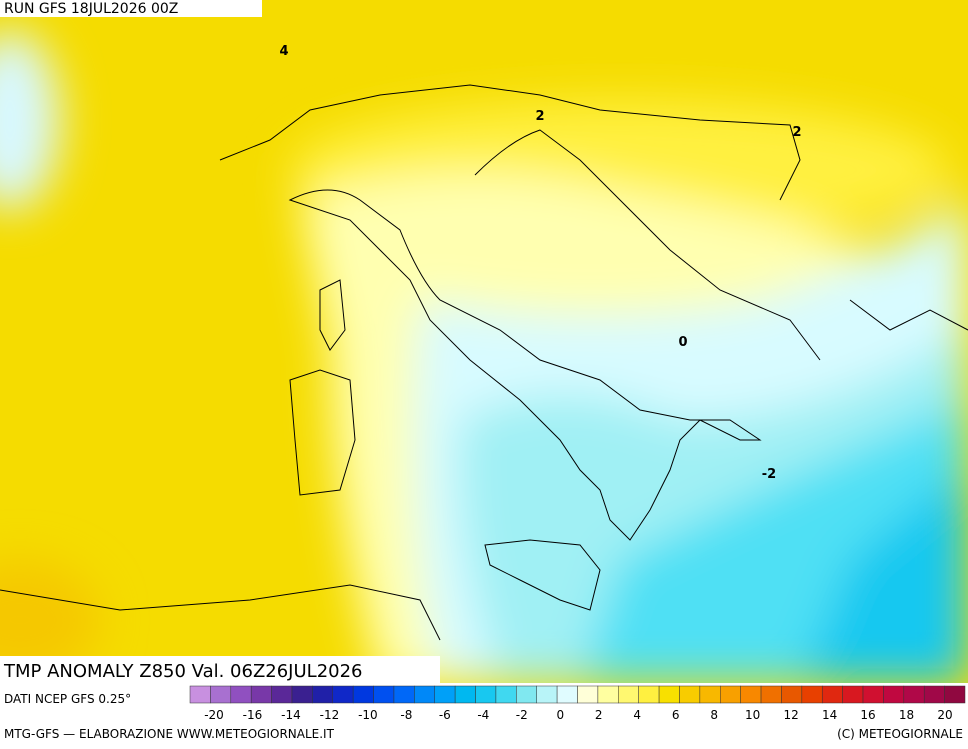 The height and width of the screenshot is (749, 968). I want to click on footer-right: (C) METEOGIORNALE, so click(900, 734).